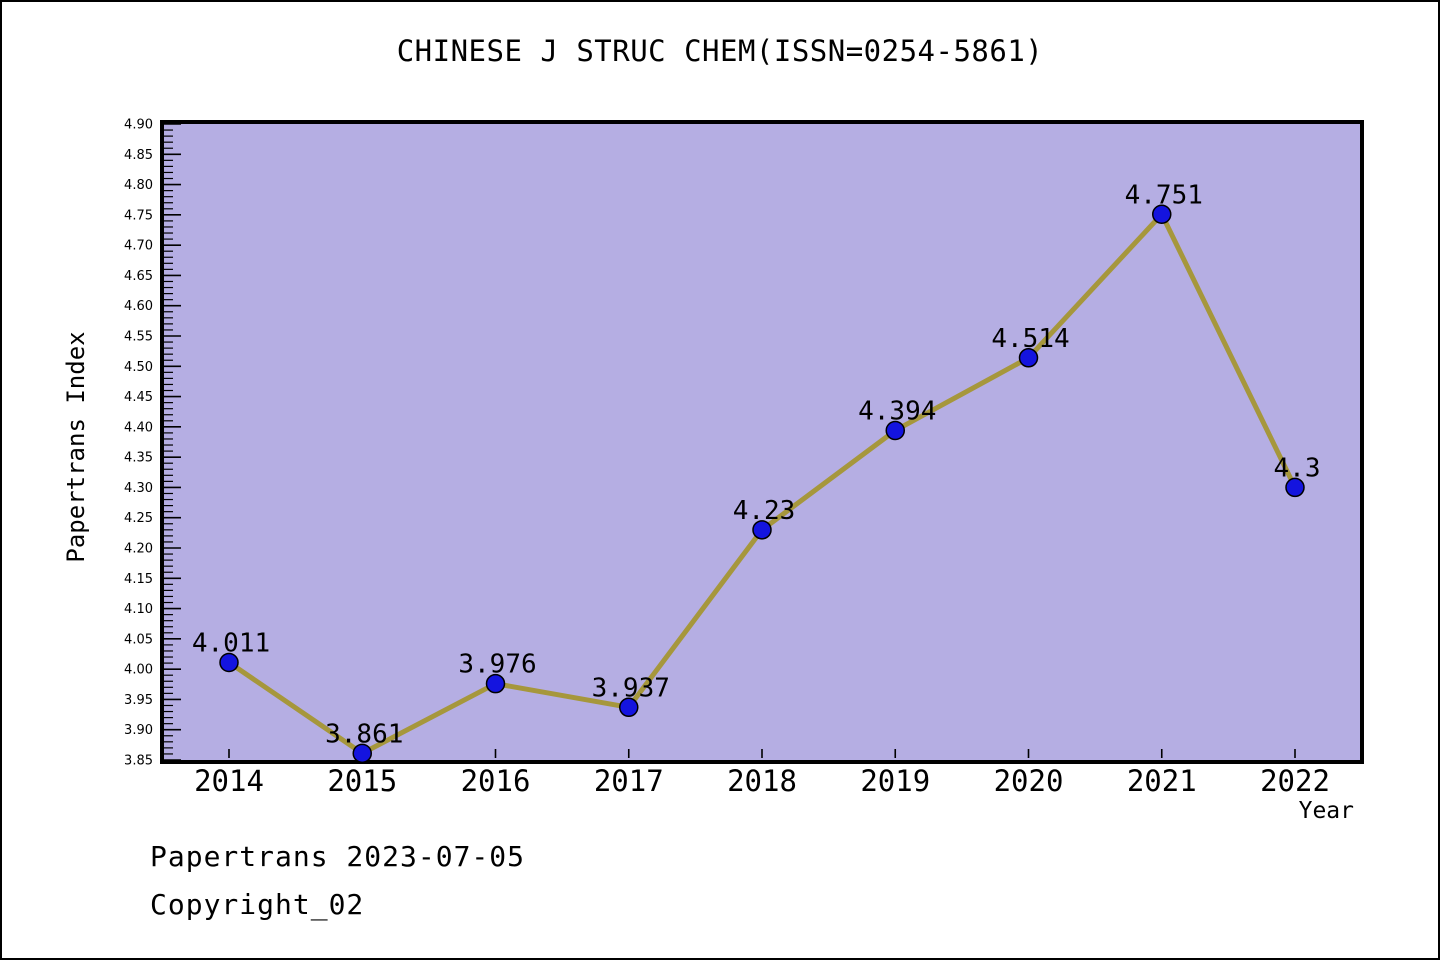 This screenshot has width=1440, height=962. Describe the element at coordinates (1295, 781) in the screenshot. I see `x-tick-label: 2022` at that location.